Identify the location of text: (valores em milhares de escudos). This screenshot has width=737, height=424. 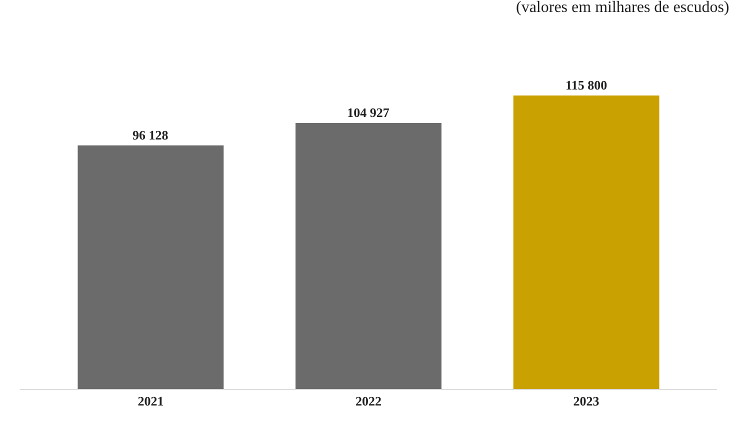
(623, 8).